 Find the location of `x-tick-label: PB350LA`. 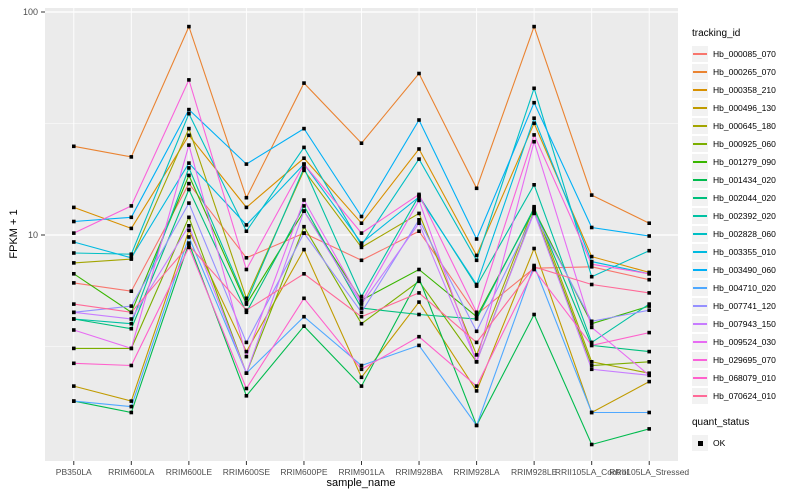

x-tick-label: PB350LA is located at coordinates (74, 472).